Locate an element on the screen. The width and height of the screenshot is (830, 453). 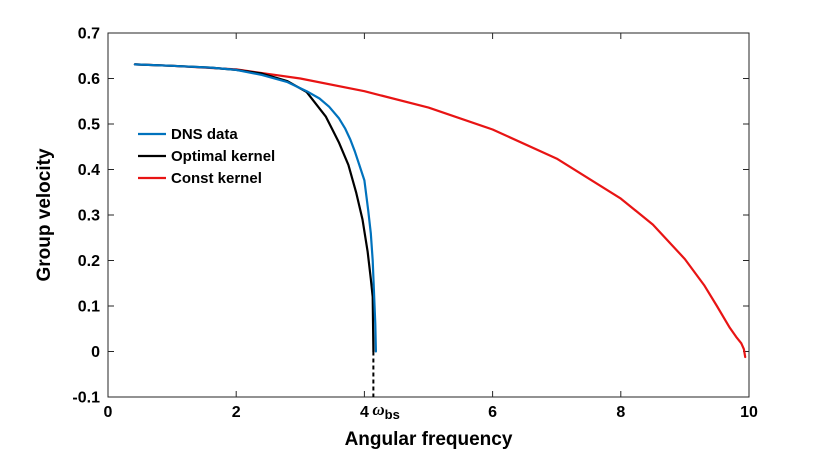
y-tick-label: 0.1 is located at coordinates (89, 307).